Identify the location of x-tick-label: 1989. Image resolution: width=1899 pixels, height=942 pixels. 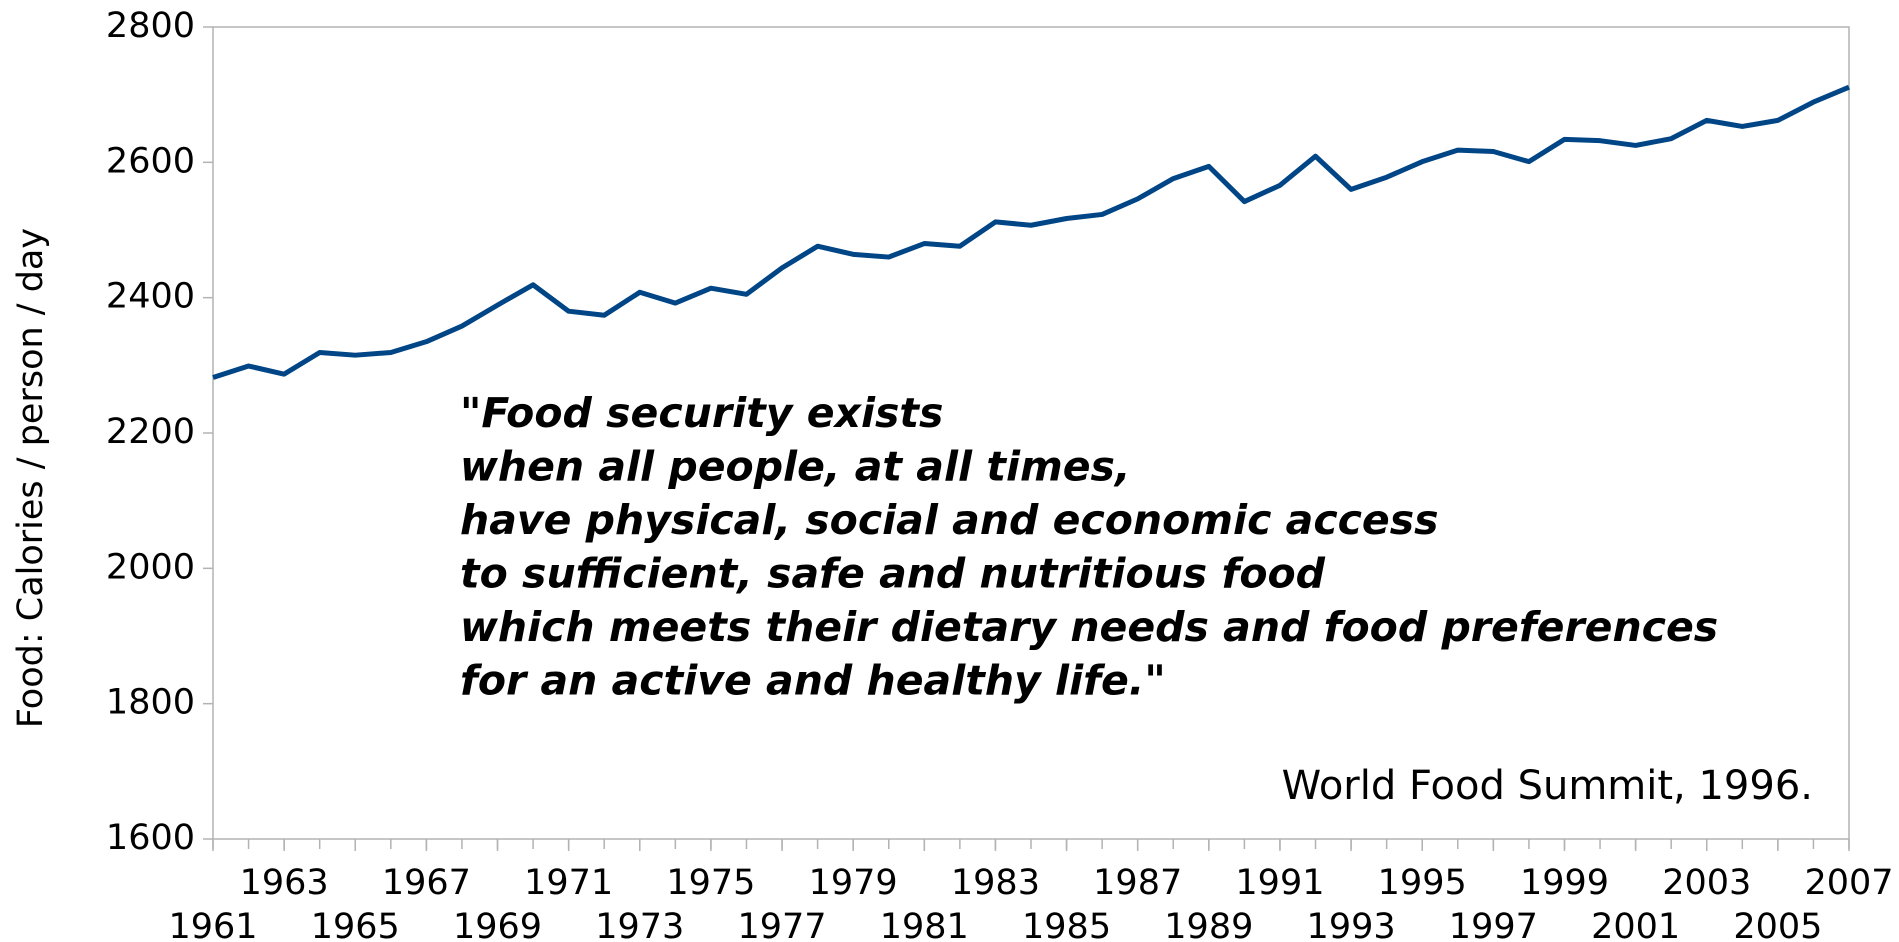
(1208, 924).